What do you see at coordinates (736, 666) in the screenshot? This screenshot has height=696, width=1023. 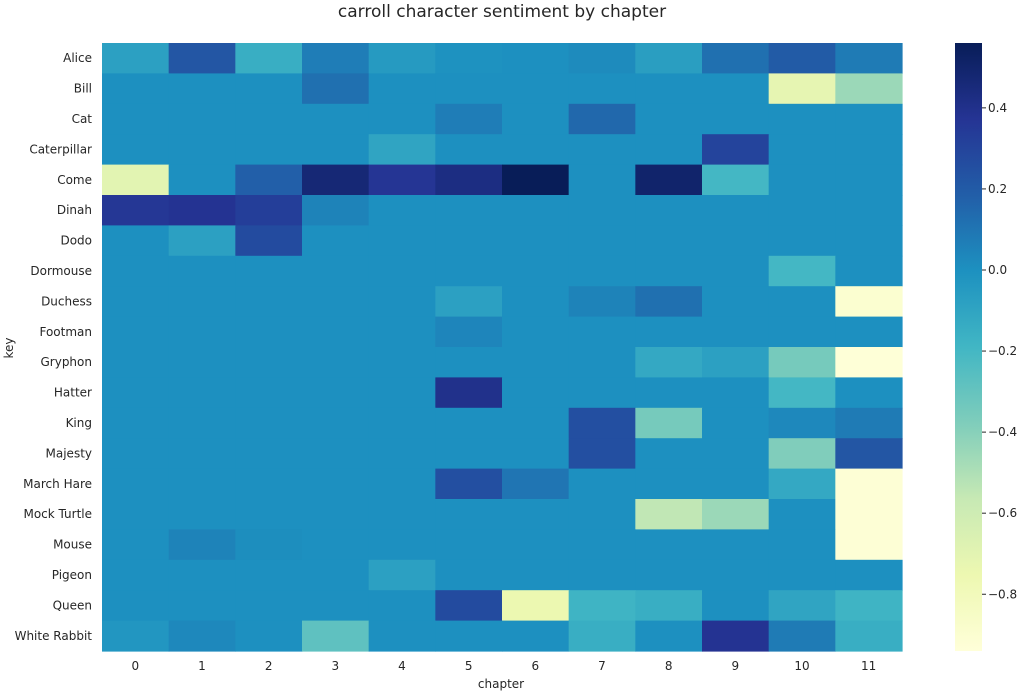 I see `x-tick-label: 9` at bounding box center [736, 666].